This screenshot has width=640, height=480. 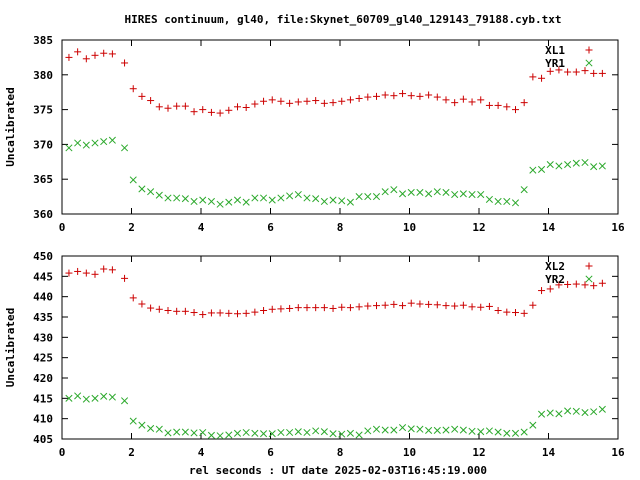 What do you see at coordinates (43, 256) in the screenshot?
I see `y-tick-label: 450` at bounding box center [43, 256].